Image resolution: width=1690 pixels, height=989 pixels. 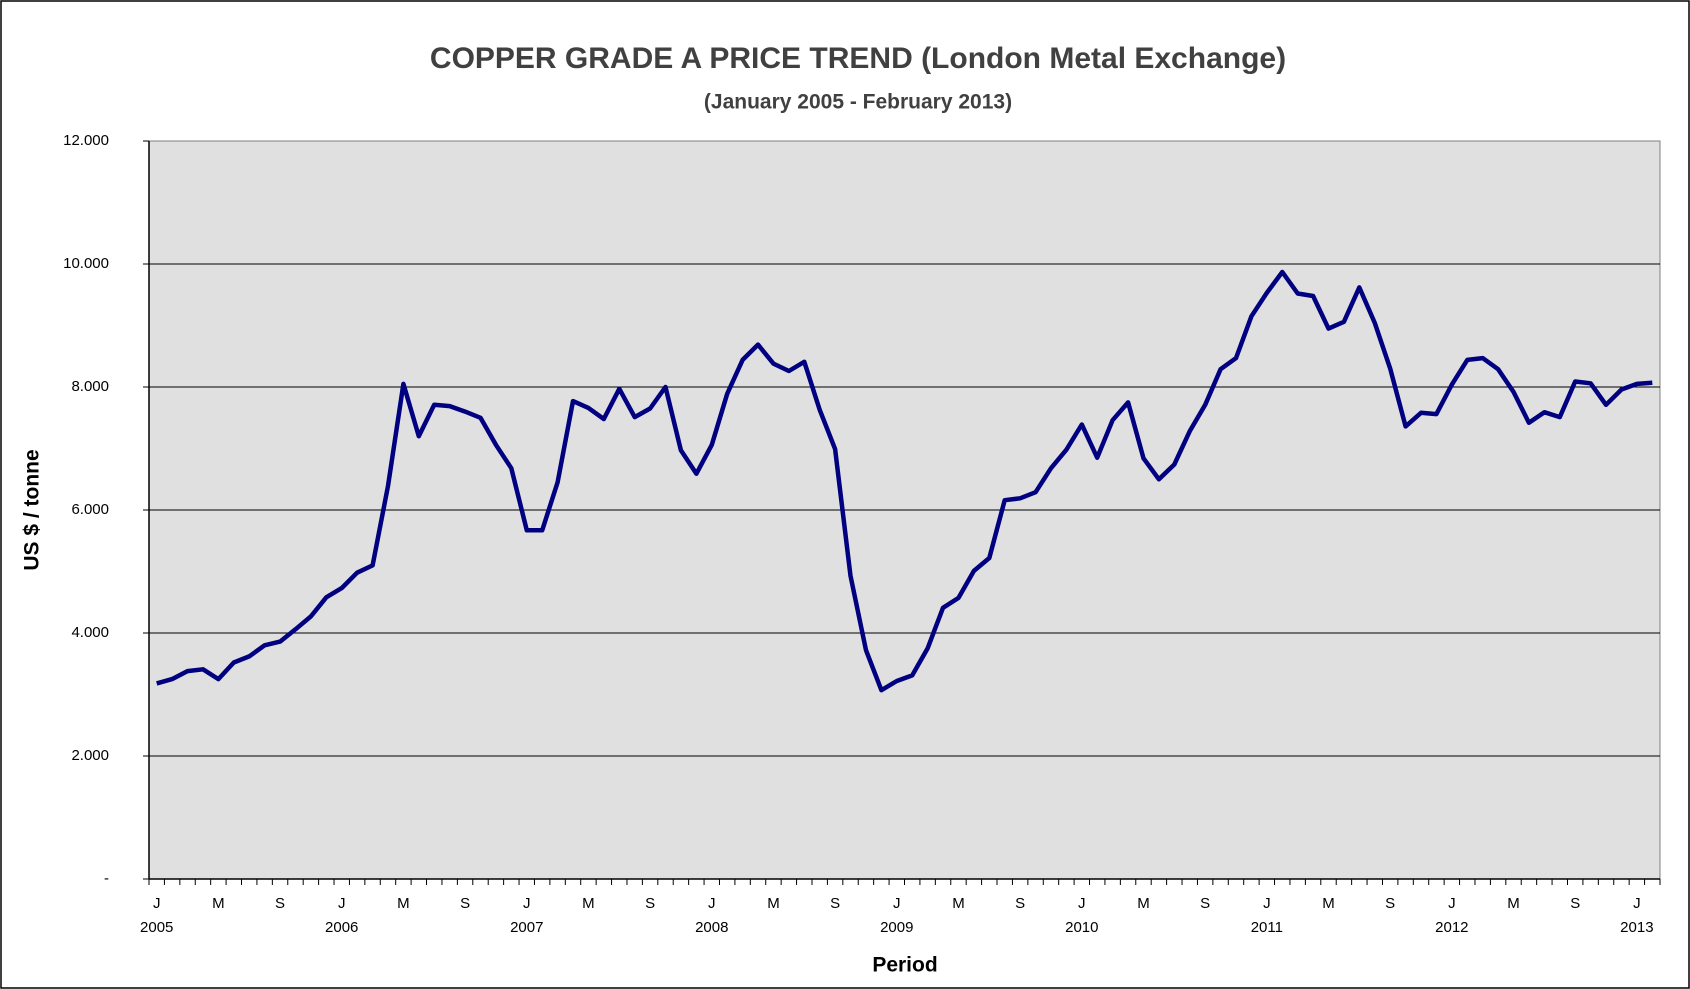 I want to click on x-year-label: 2009, so click(x=896, y=927).